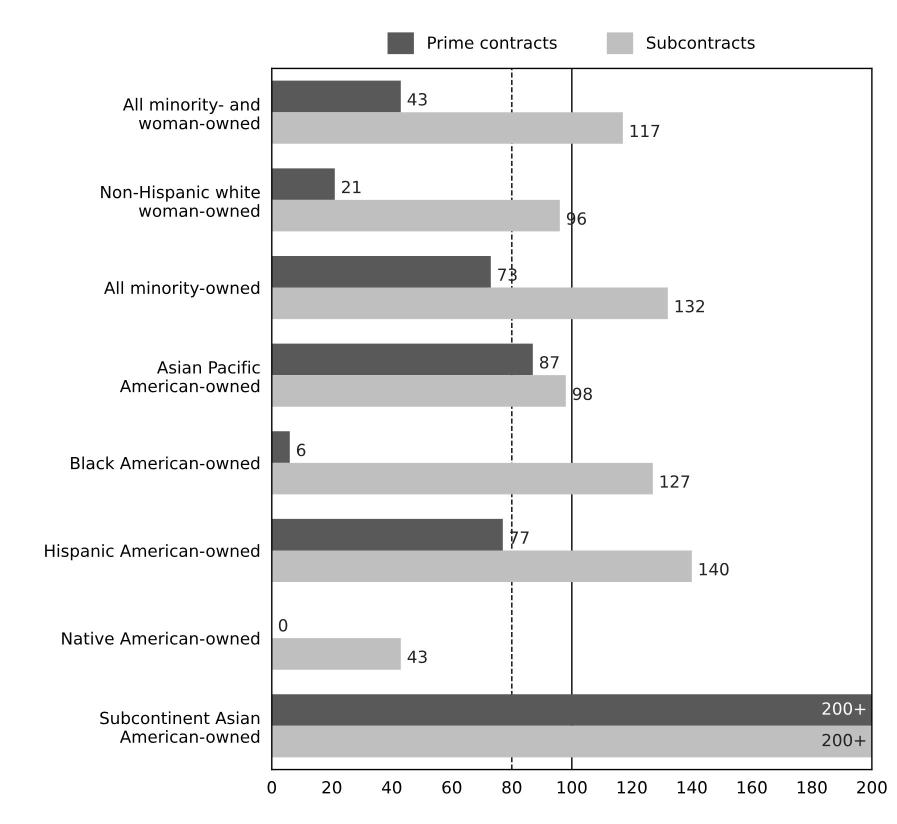 The height and width of the screenshot is (824, 897). Describe the element at coordinates (632, 787) in the screenshot. I see `x-tick-label: 120` at that location.